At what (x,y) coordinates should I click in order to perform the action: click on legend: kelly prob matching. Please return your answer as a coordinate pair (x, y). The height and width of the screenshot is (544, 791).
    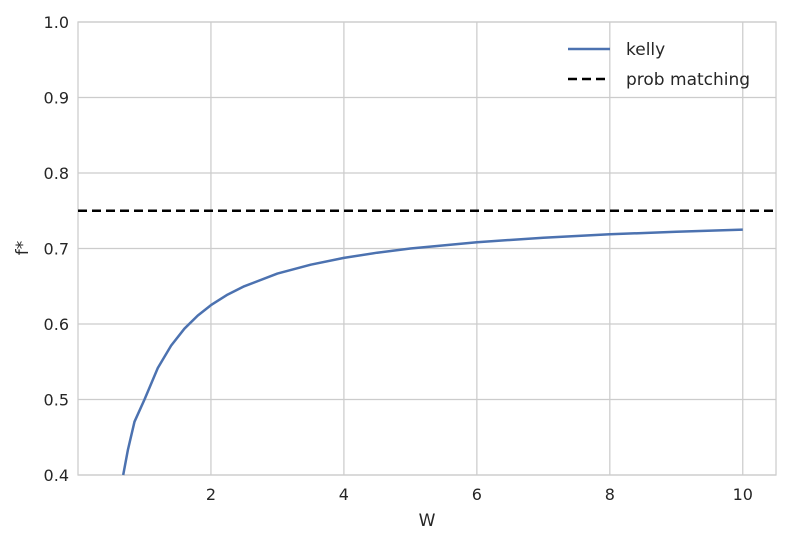
    Looking at the image, I should click on (659, 65).